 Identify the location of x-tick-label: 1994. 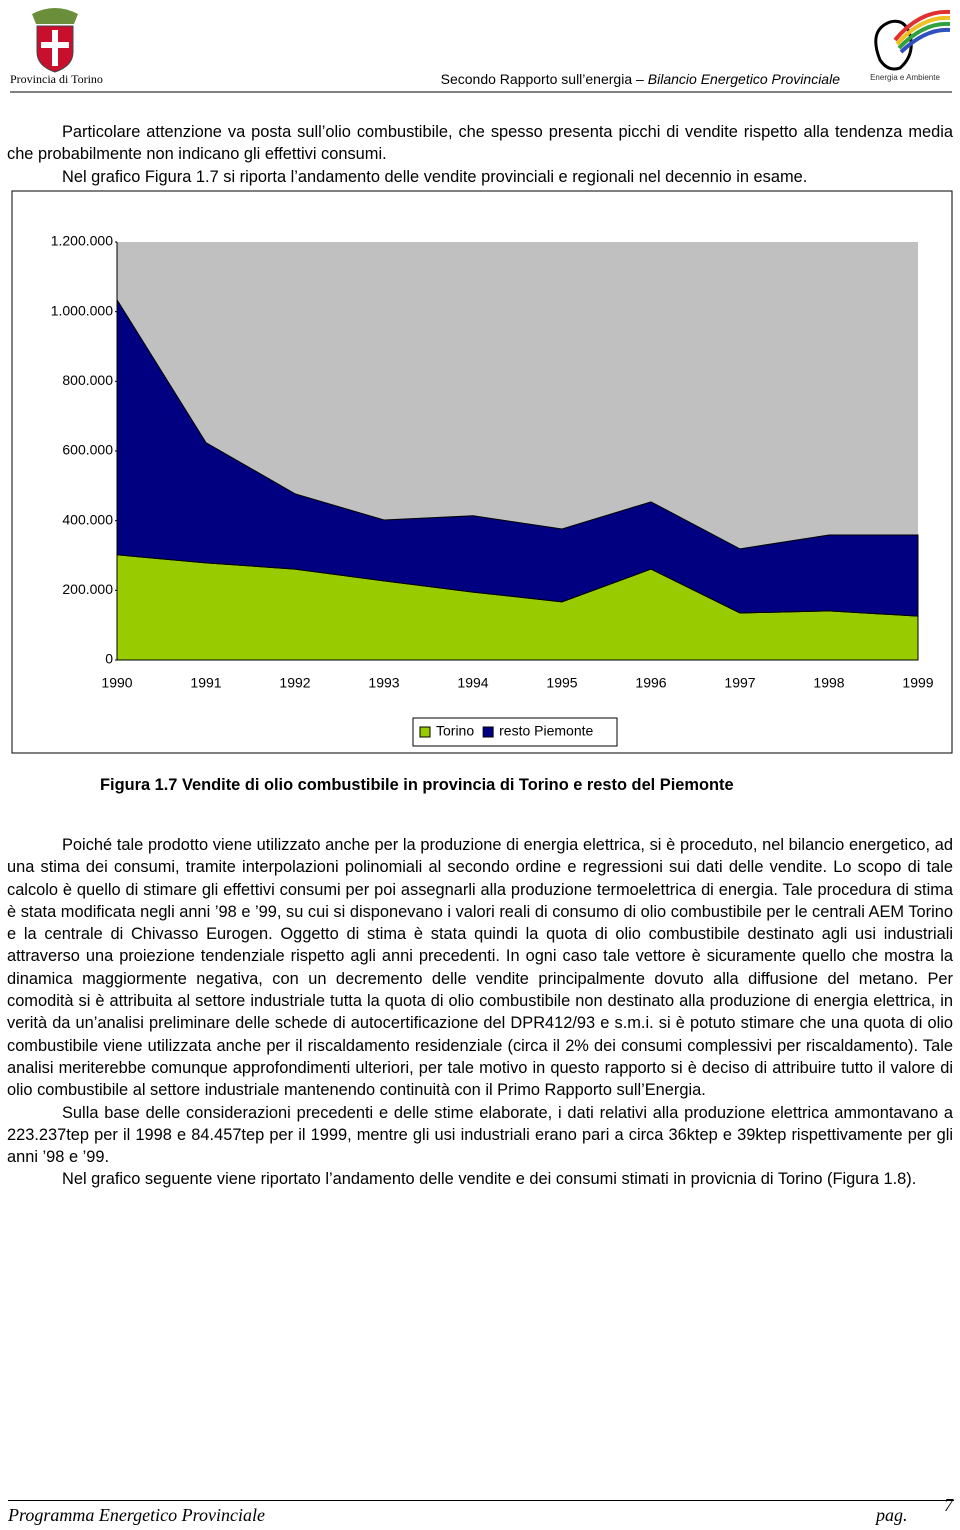
(472, 683).